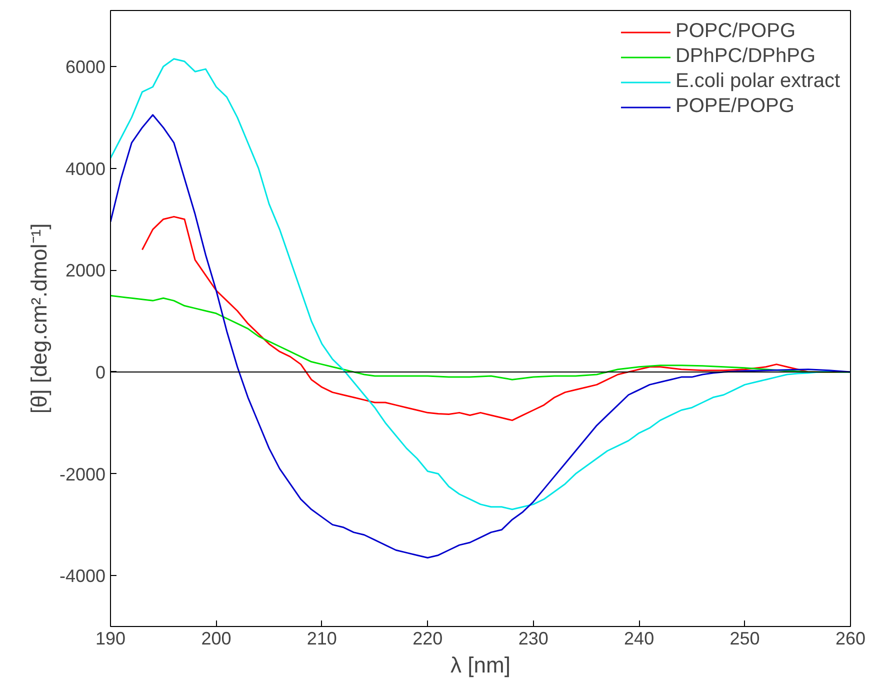 This screenshot has height=684, width=873. What do you see at coordinates (321, 638) in the screenshot?
I see `x-tick-label: 210` at bounding box center [321, 638].